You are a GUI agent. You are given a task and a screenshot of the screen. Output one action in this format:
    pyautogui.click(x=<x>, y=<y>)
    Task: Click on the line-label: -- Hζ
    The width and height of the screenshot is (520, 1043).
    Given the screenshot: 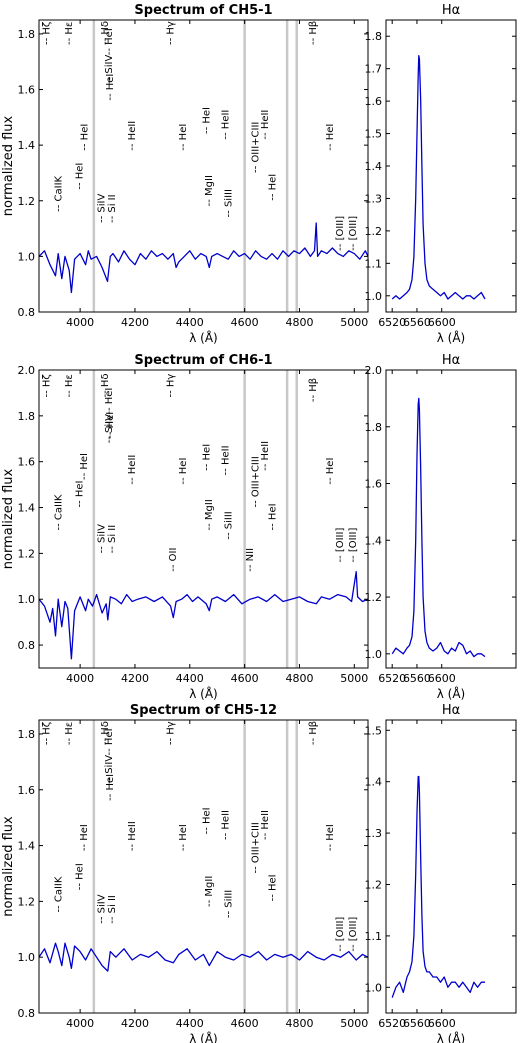 What is the action you would take?
    pyautogui.click(x=47, y=33)
    